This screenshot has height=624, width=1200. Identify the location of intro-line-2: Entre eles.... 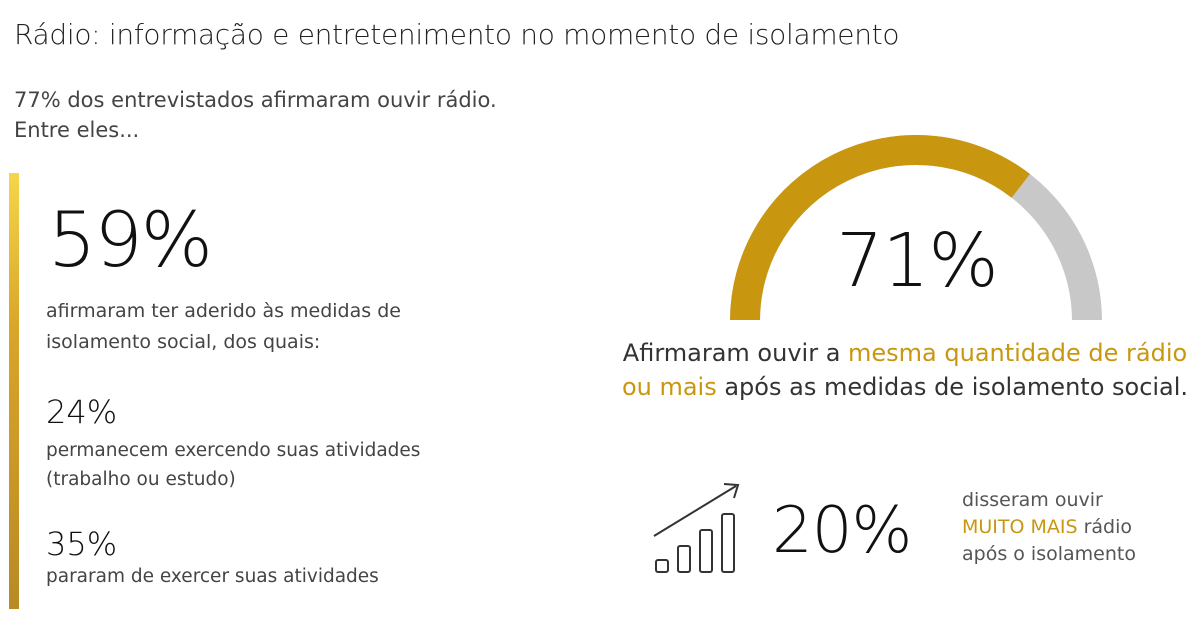
(77, 130).